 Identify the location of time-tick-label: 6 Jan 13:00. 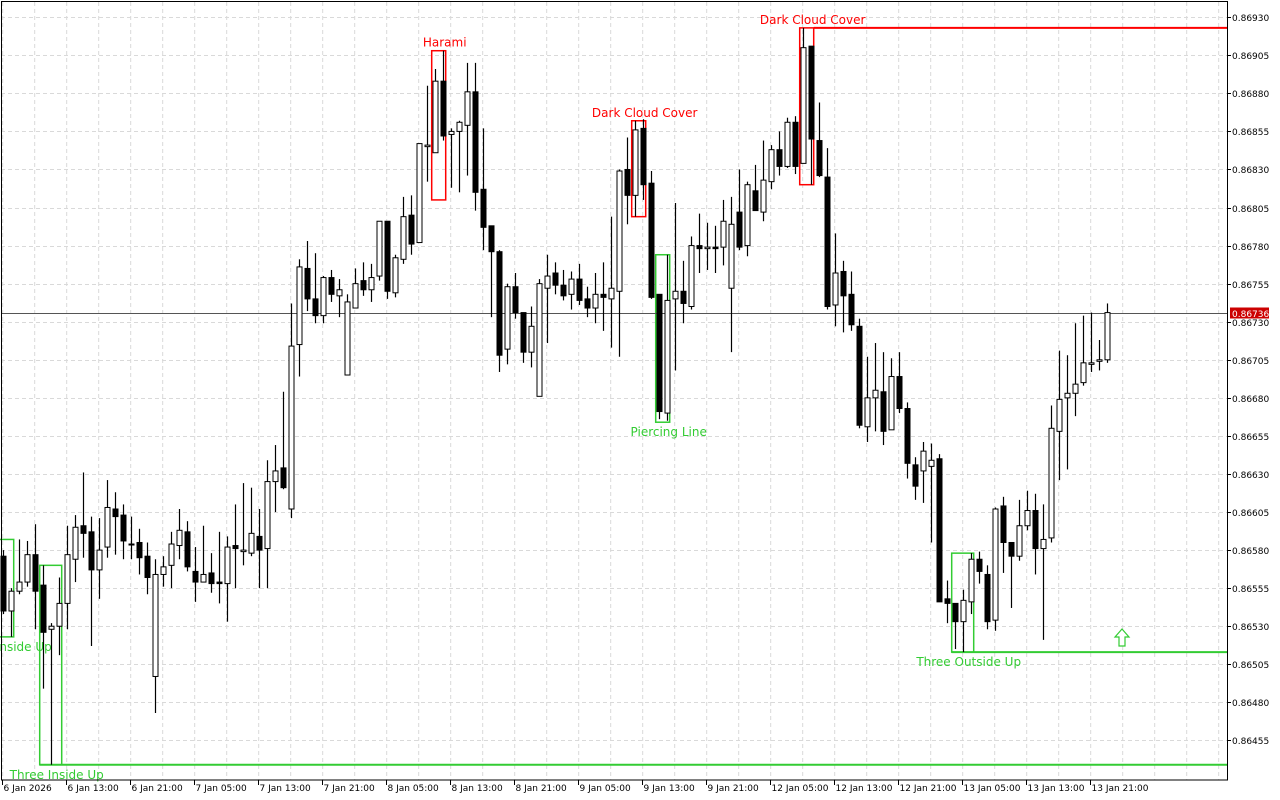
(94, 789).